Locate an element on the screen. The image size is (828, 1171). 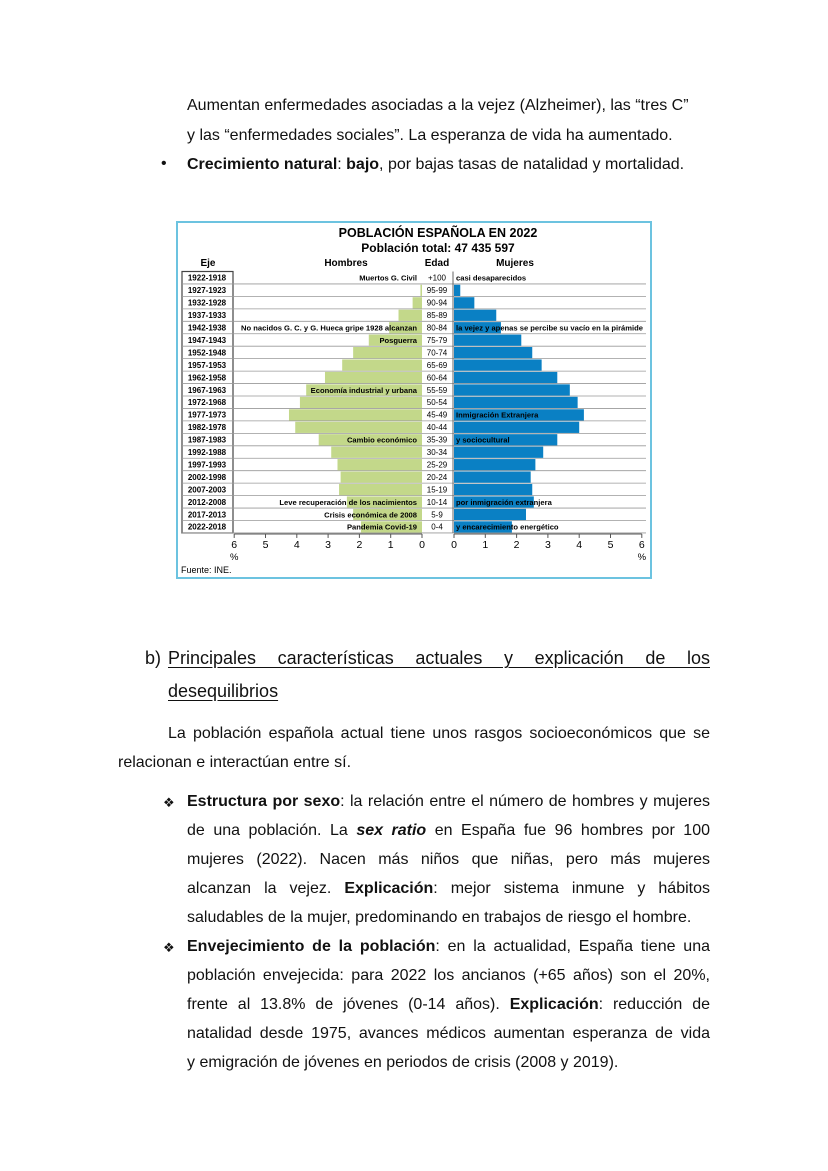
age-label: 90-94 is located at coordinates (437, 303).